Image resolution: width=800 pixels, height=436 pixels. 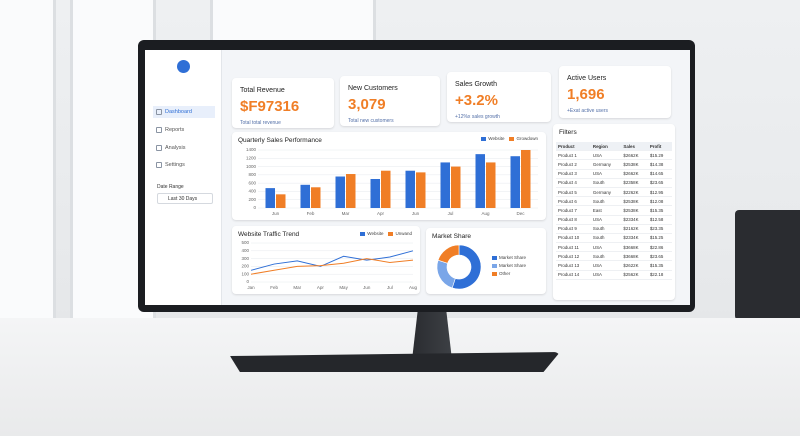 What do you see at coordinates (659, 183) in the screenshot?
I see `table-cell: $23.65` at bounding box center [659, 183].